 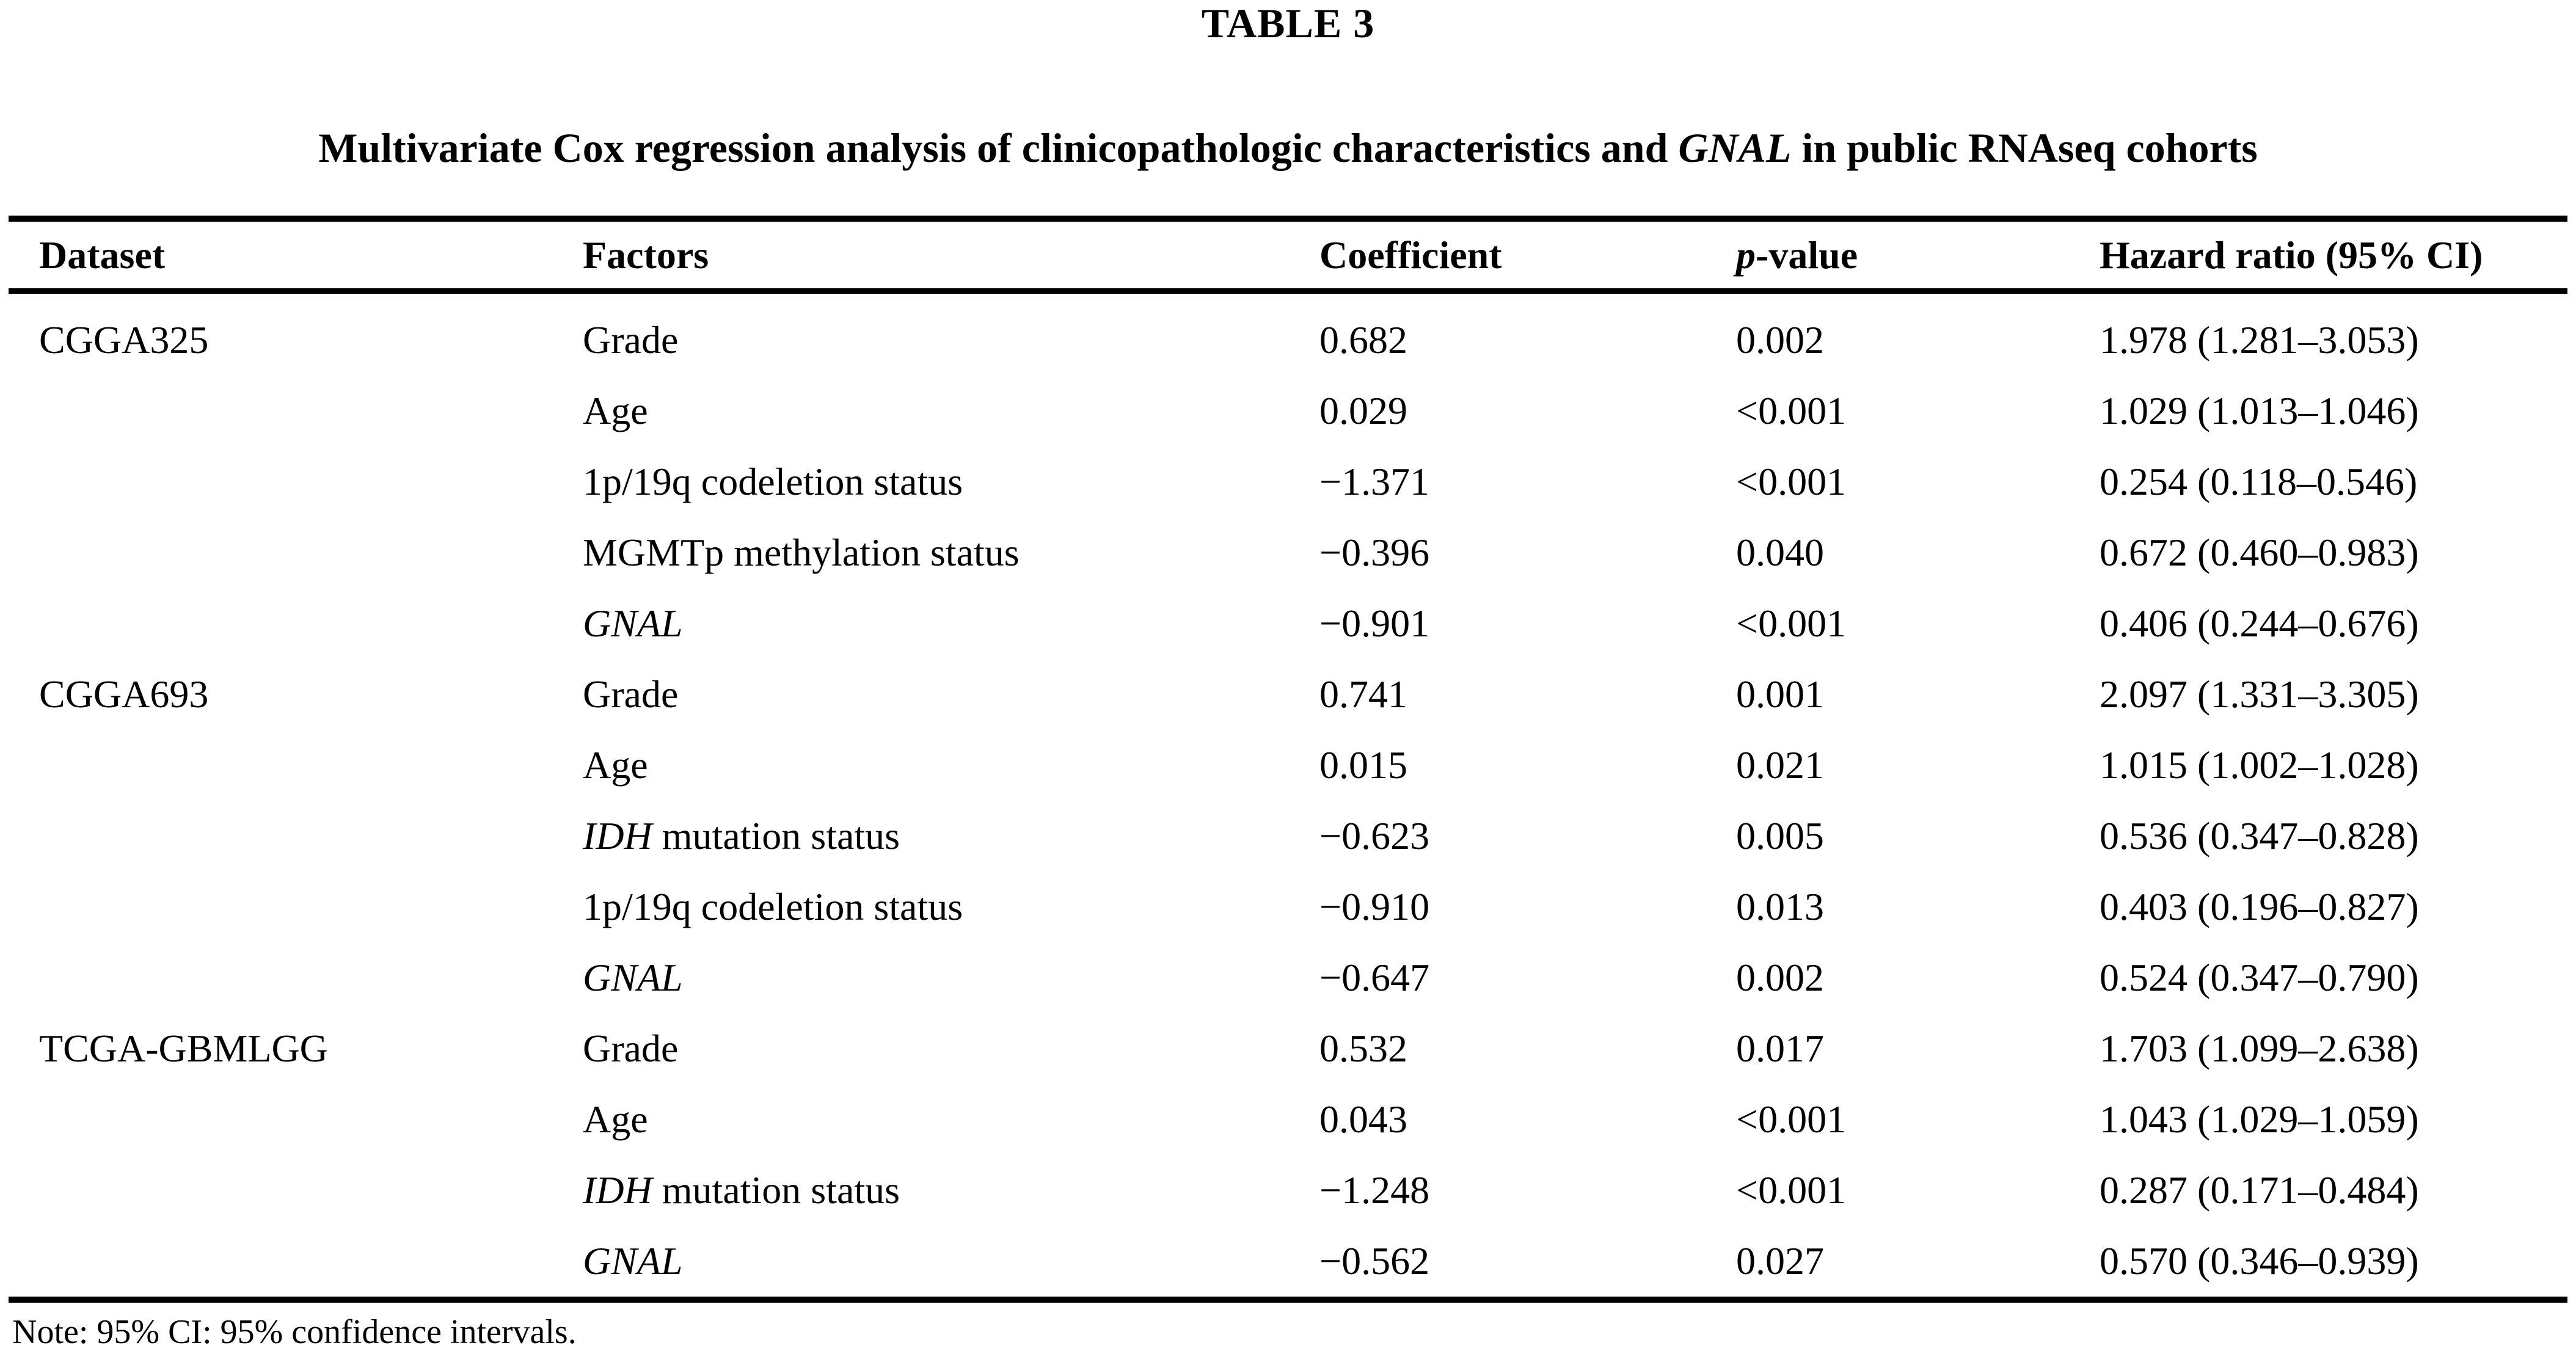 What do you see at coordinates (2259, 481) in the screenshot?
I see `cell-hazard-ratio: 0.254 (0.118–0.546)` at bounding box center [2259, 481].